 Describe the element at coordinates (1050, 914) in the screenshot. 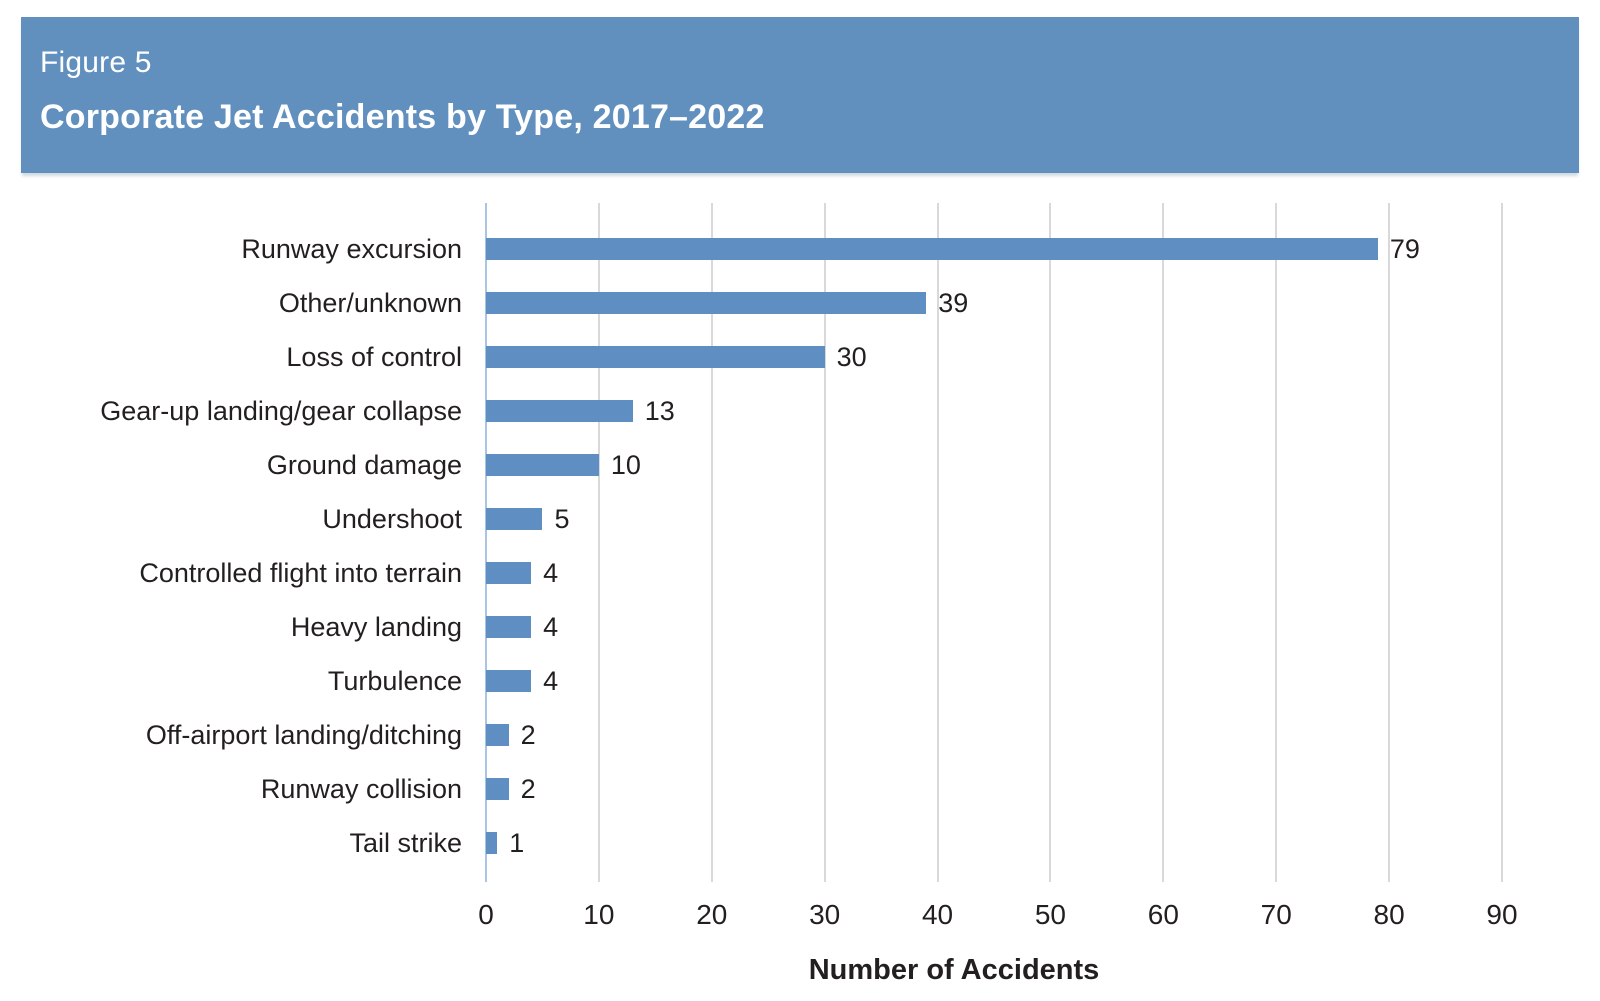

I see `x-tick-label: 50` at that location.